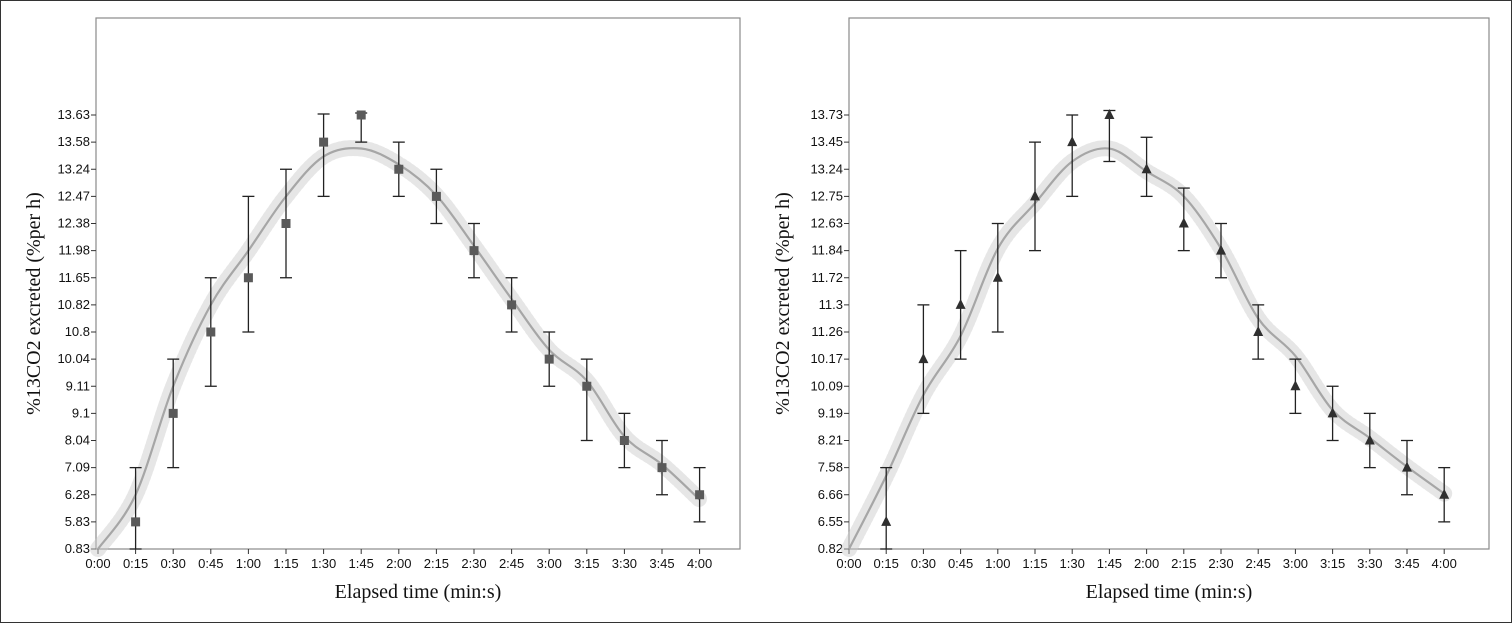  Describe the element at coordinates (77, 467) in the screenshot. I see `y-tick-label: 7.09` at that location.